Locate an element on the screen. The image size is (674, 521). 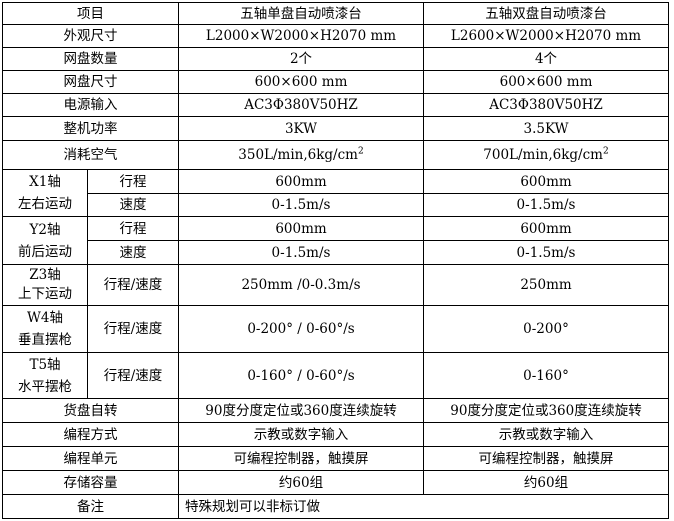
axis-motion: 水平摆枪 is located at coordinates (45, 386).